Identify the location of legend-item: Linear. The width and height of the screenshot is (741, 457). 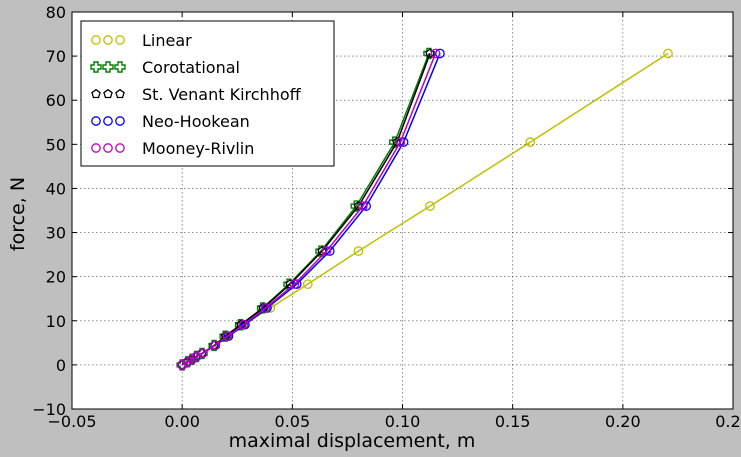
(141, 40).